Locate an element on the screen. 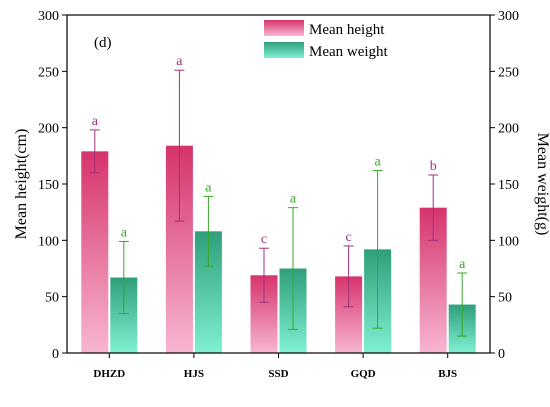 This screenshot has height=407, width=550. x-tick-label-hjs: HJS is located at coordinates (194, 374).